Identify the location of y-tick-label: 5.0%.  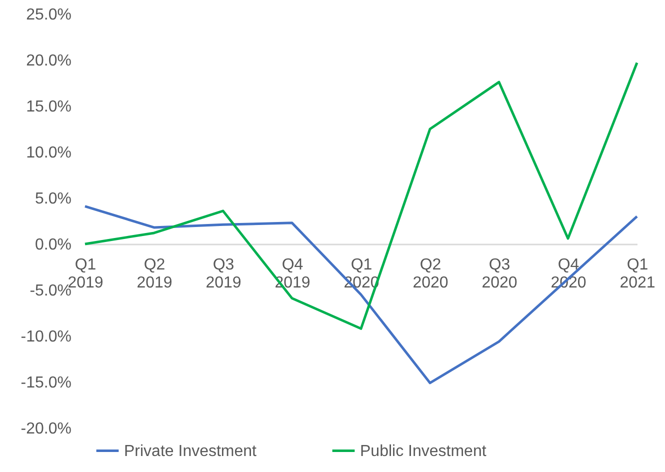
(53, 199).